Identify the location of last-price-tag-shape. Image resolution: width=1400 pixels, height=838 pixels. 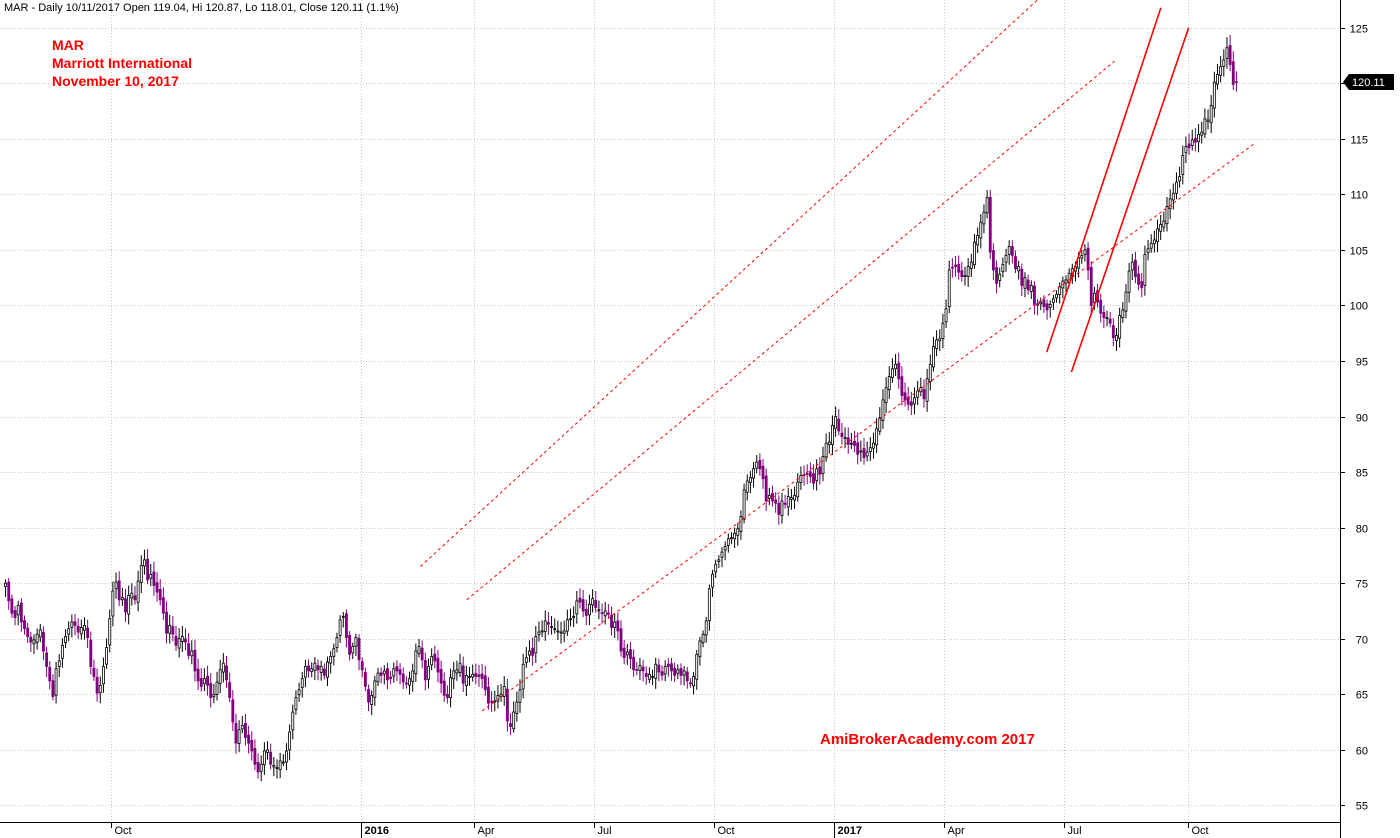
(1368, 82).